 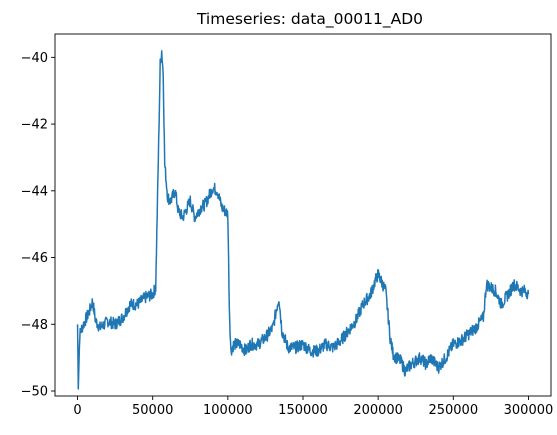 What do you see at coordinates (34, 191) in the screenshot?
I see `y-tick-label: −44` at bounding box center [34, 191].